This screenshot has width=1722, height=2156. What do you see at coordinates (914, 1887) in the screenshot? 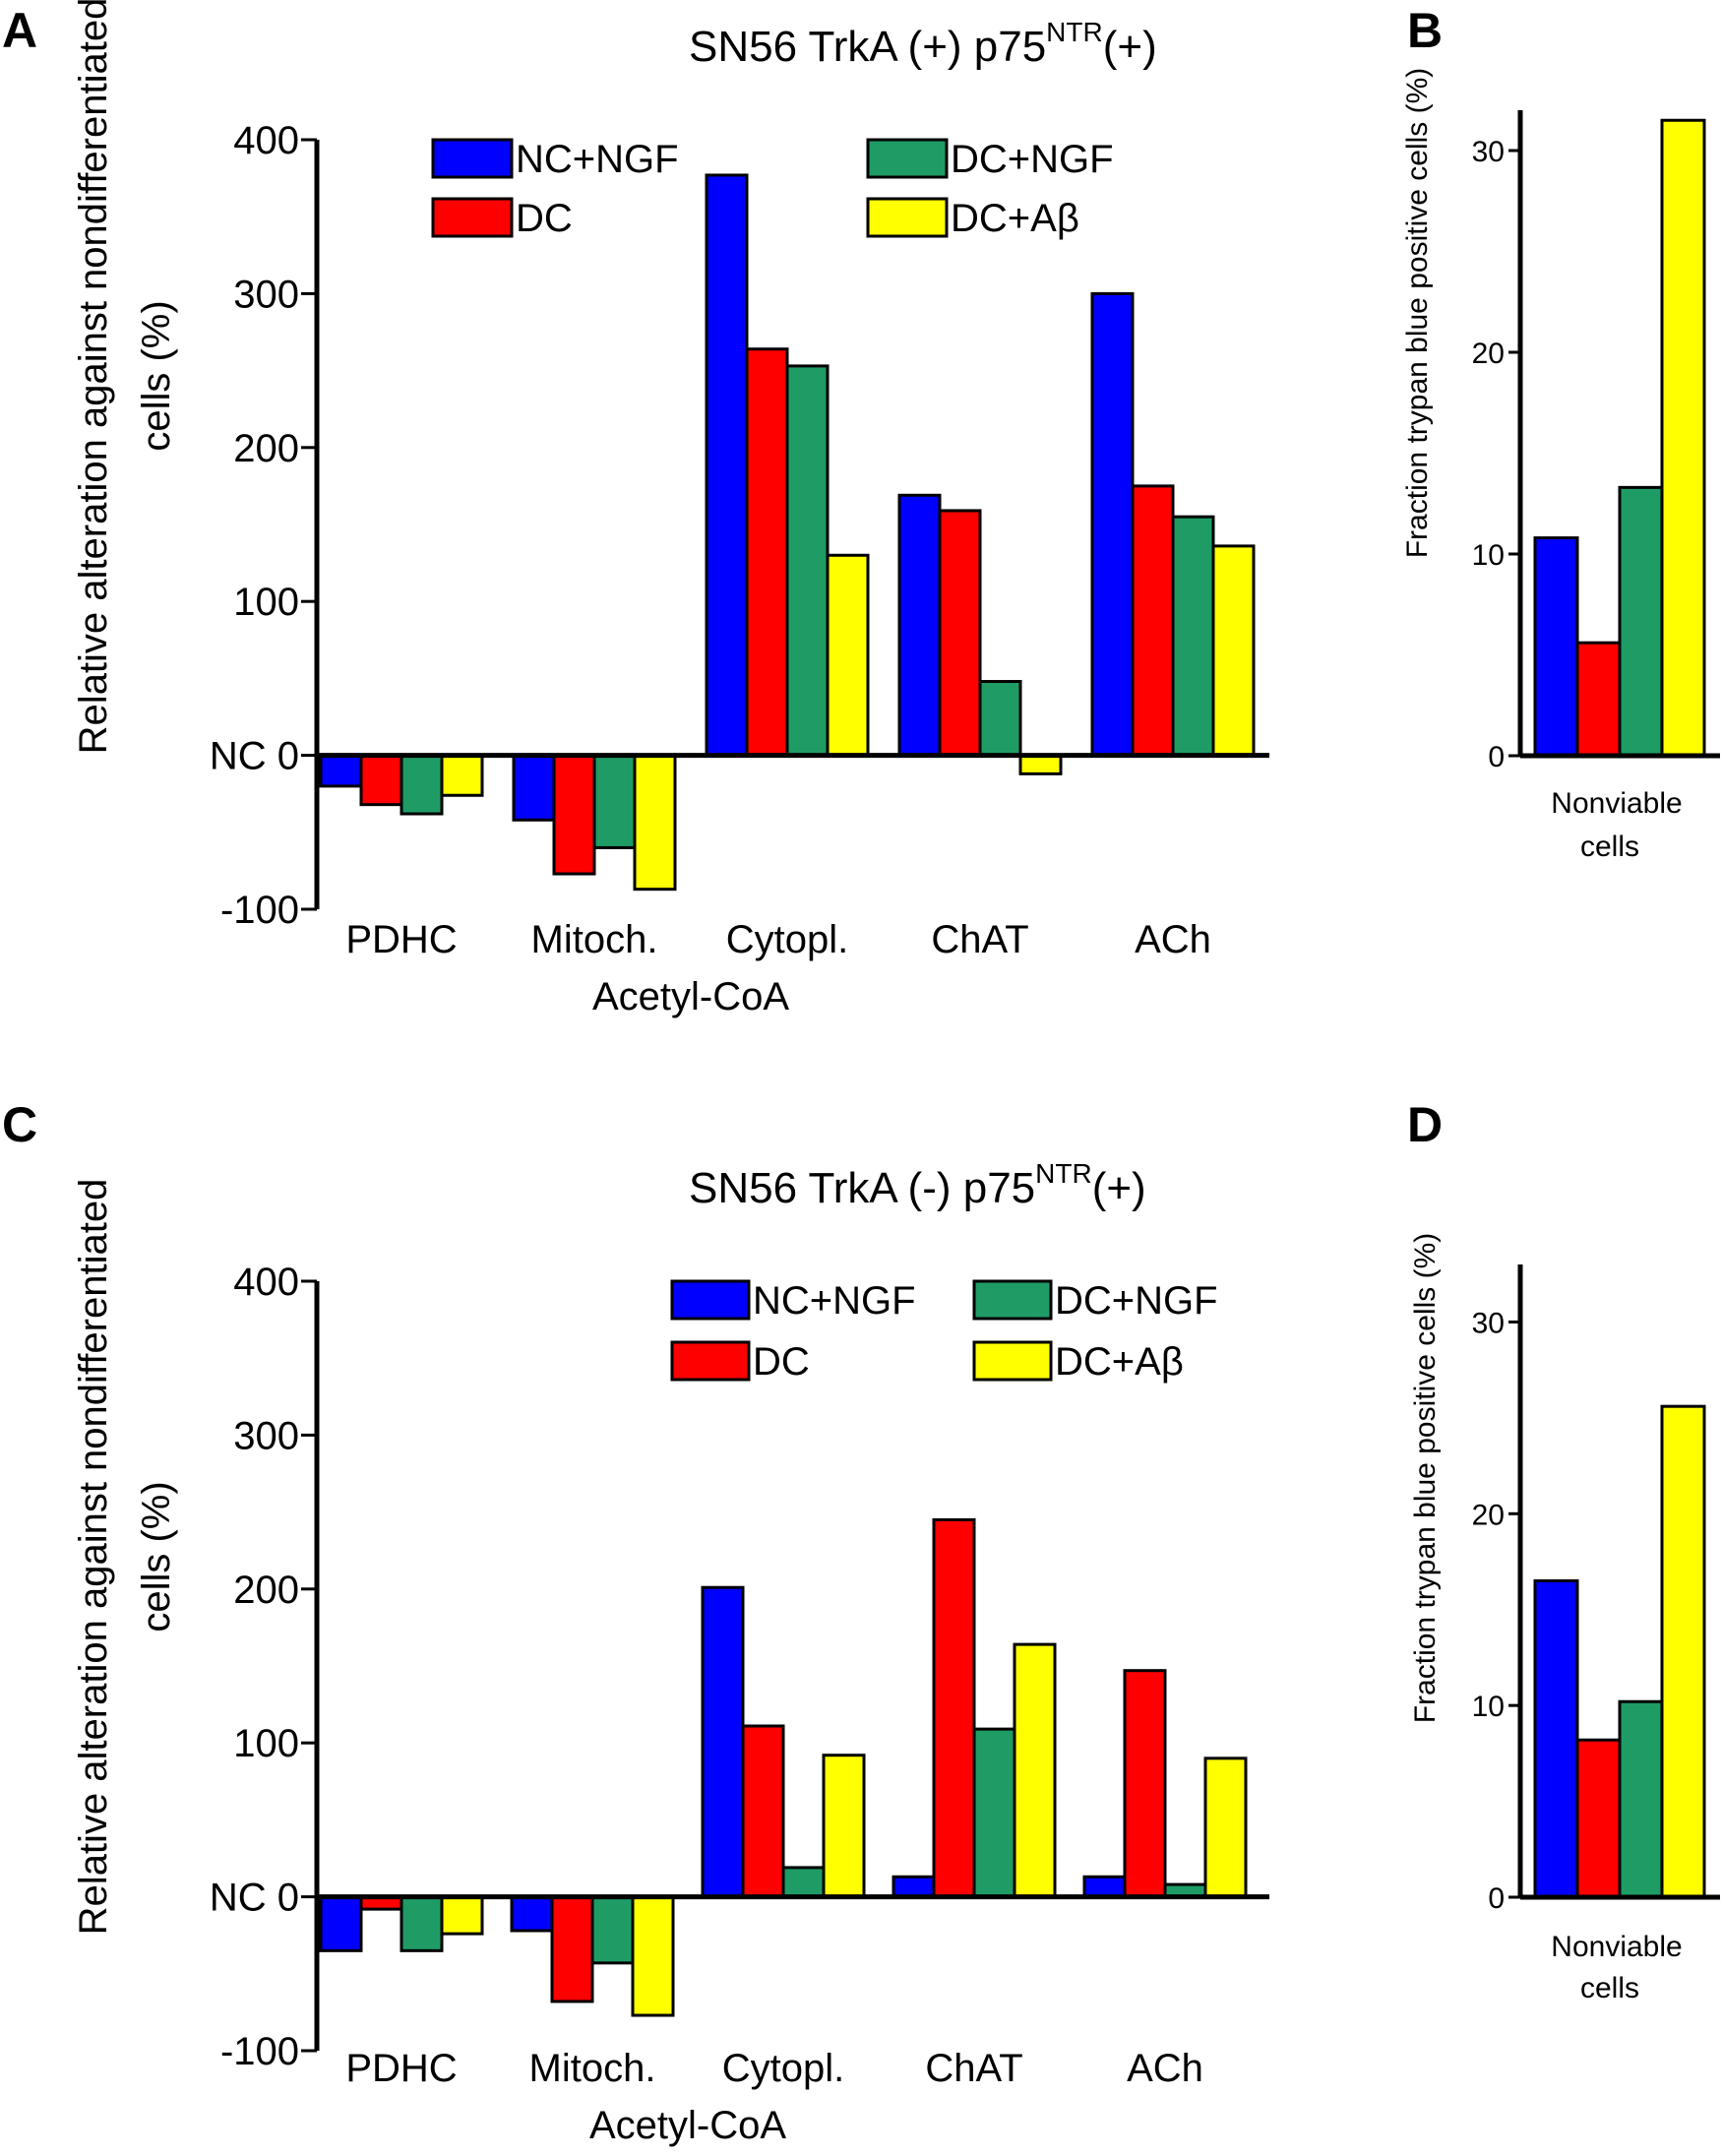
I see `panel-c-bar-chat-nc-ngf` at bounding box center [914, 1887].